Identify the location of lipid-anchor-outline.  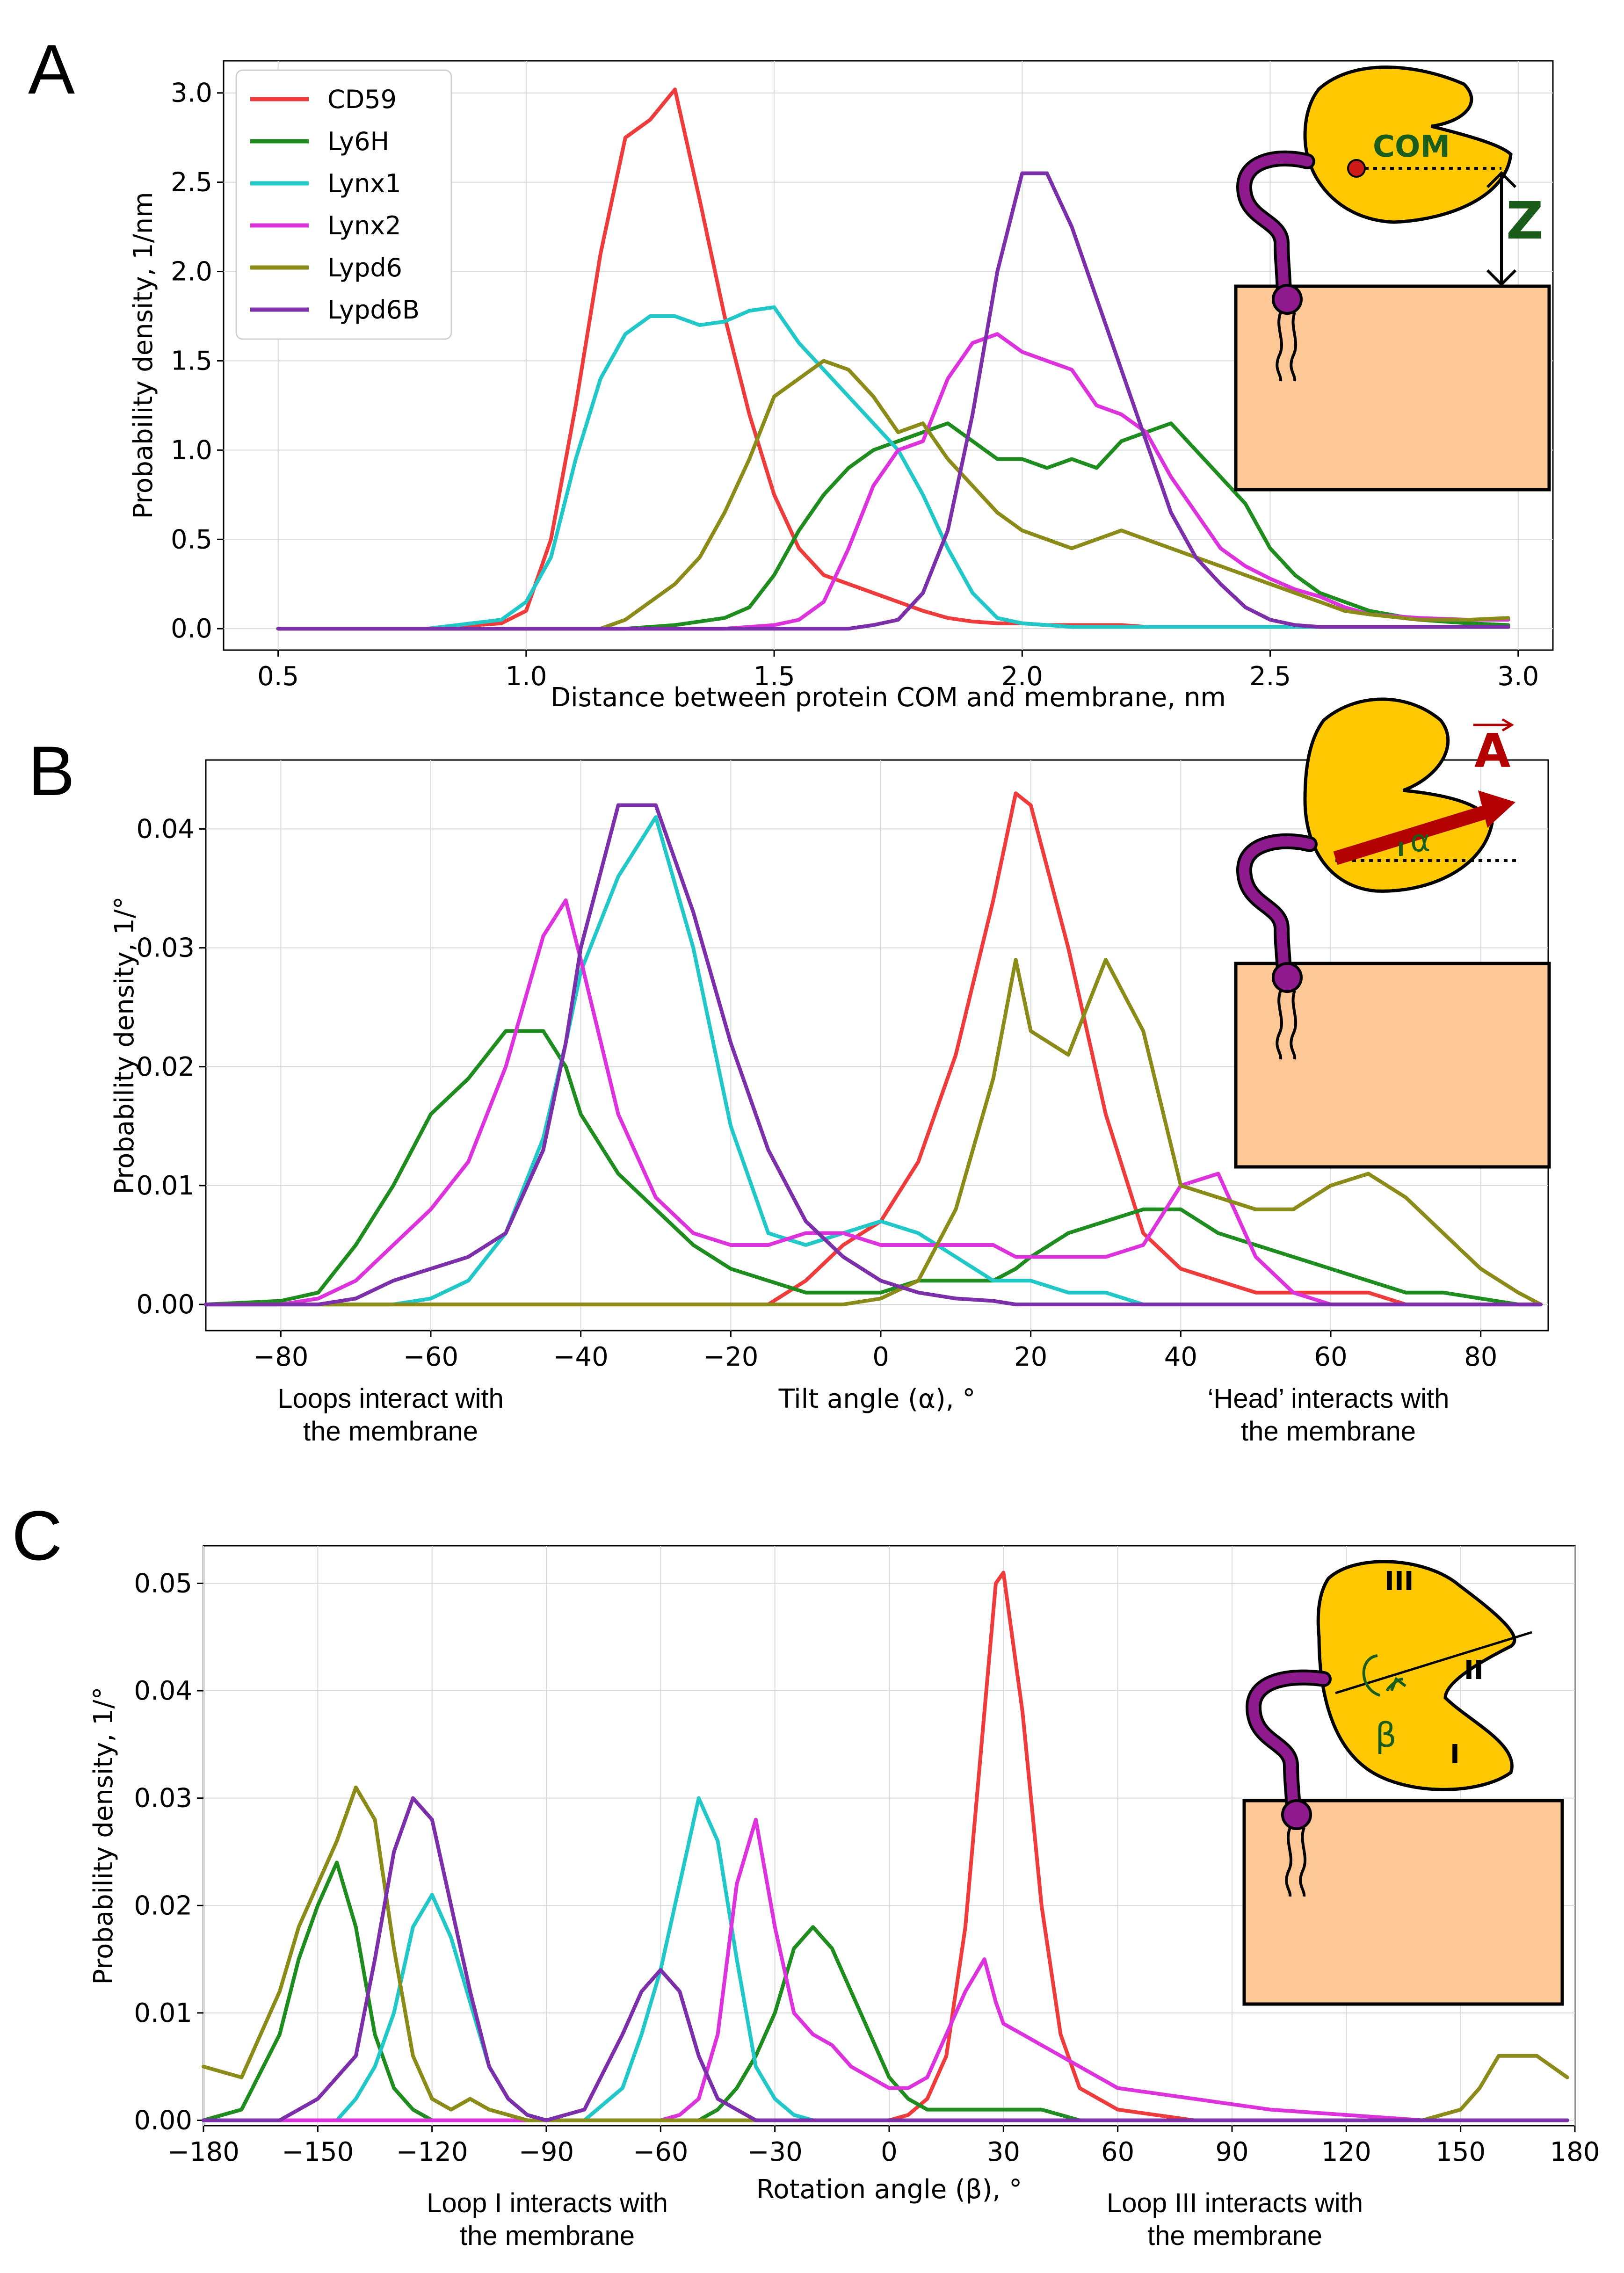
(1277, 908).